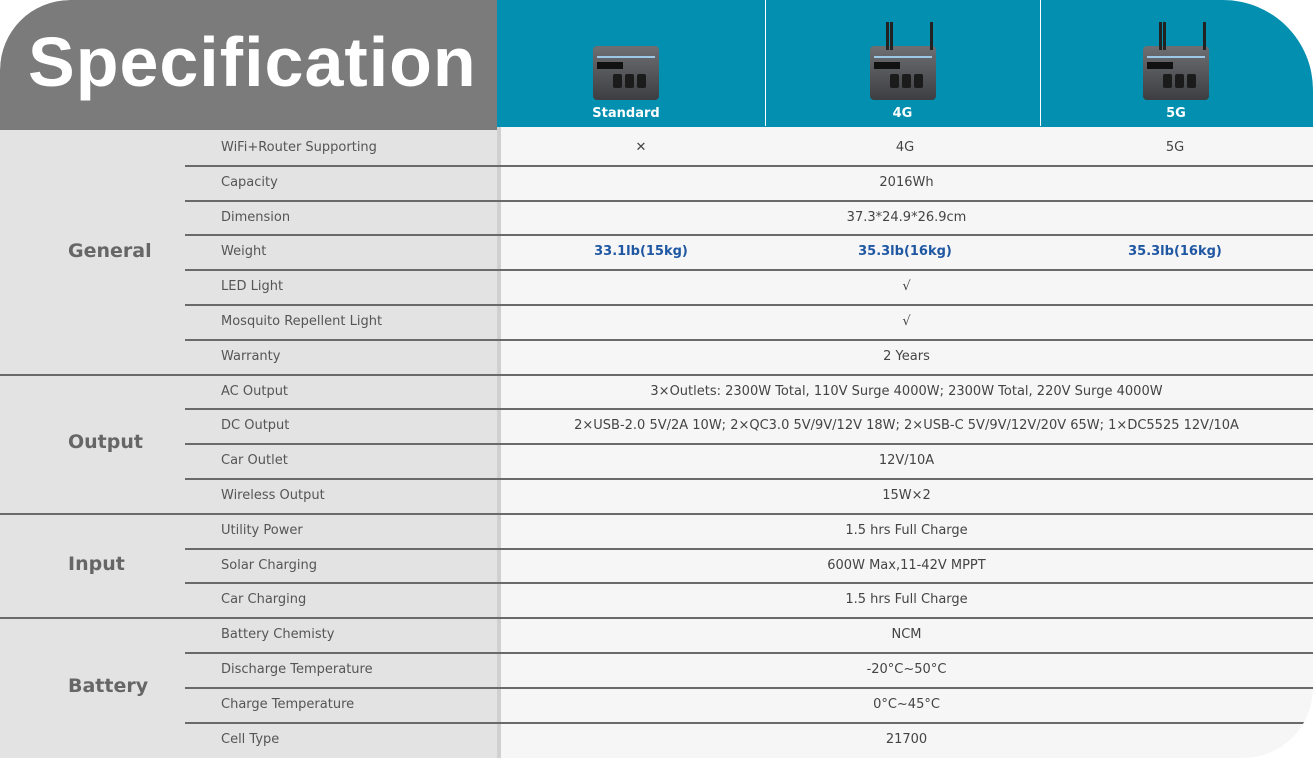 Image resolution: width=1313 pixels, height=760 pixels. Describe the element at coordinates (906, 565) in the screenshot. I see `spec-value: 600W Max,11-42V MPPT` at that location.